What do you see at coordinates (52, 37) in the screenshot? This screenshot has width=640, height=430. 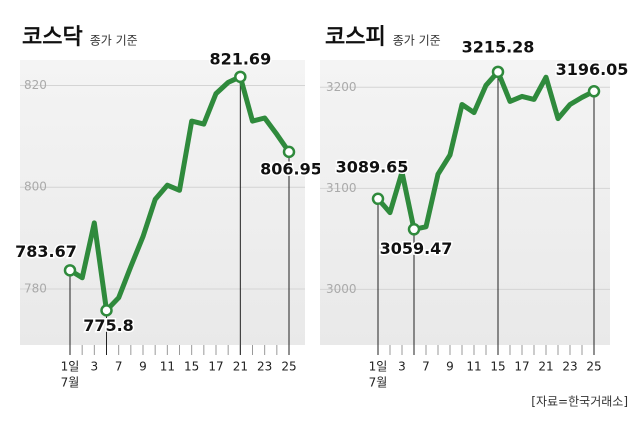 I see `chart-title: 코스닥` at bounding box center [52, 37].